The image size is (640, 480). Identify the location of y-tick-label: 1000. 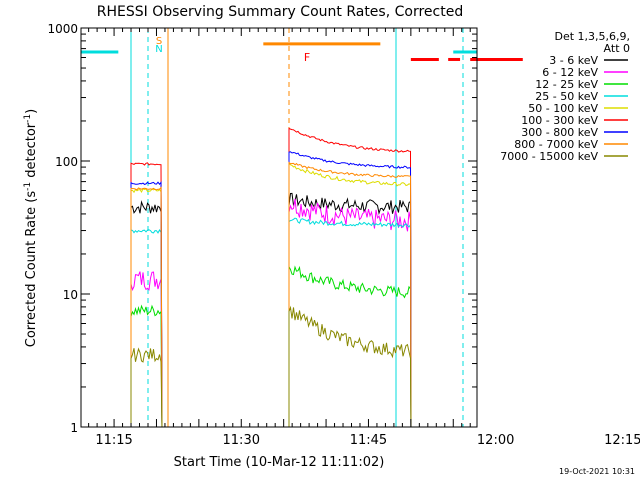
(62, 29).